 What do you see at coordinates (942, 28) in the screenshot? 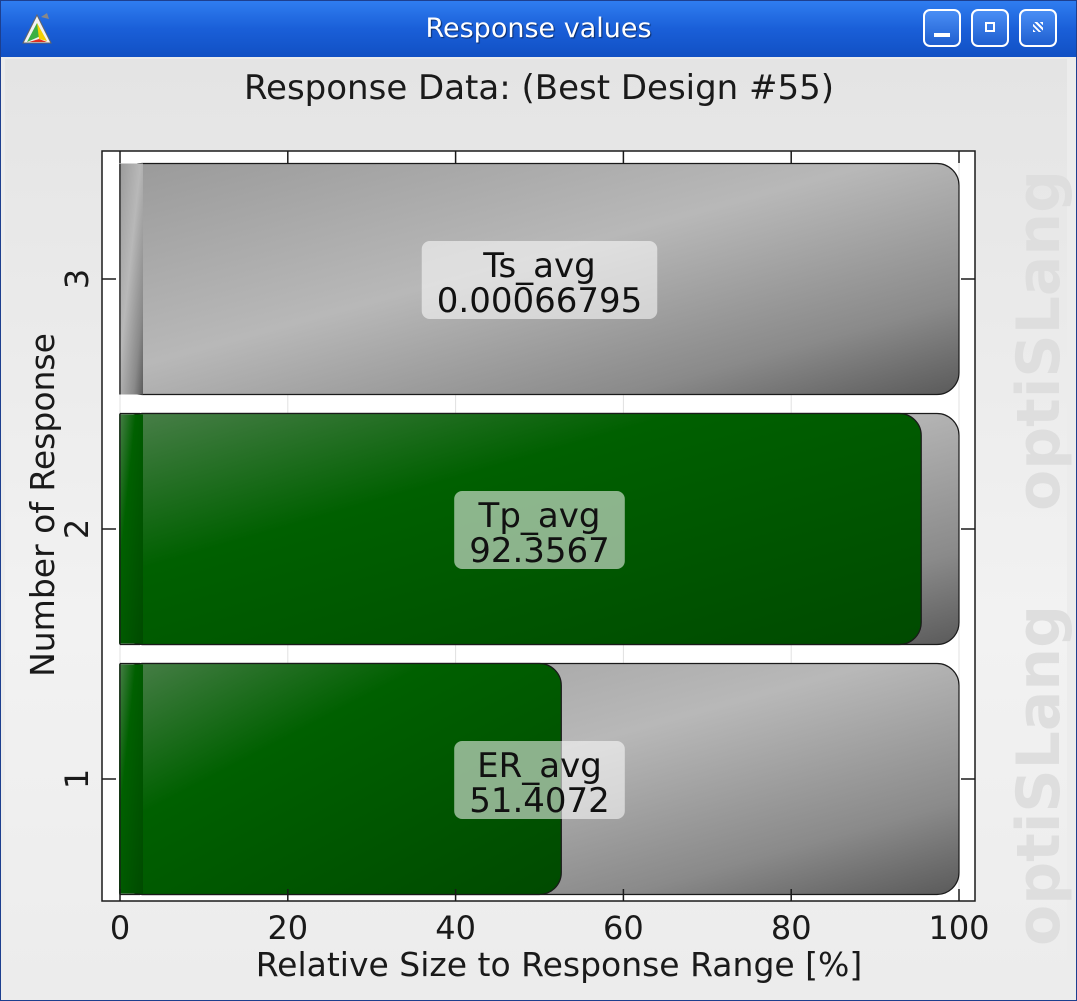
I see `minimize-button` at bounding box center [942, 28].